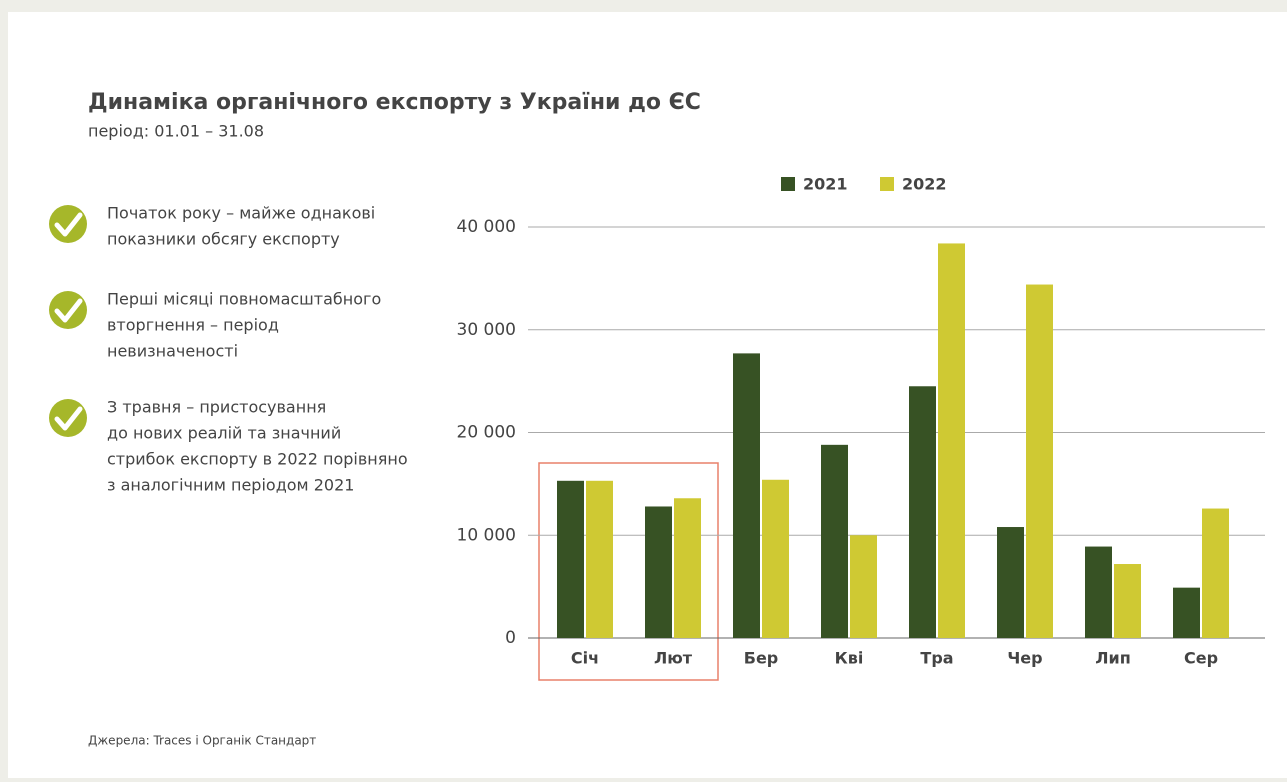  I want to click on y-tick-label: 30 000, so click(486, 330).